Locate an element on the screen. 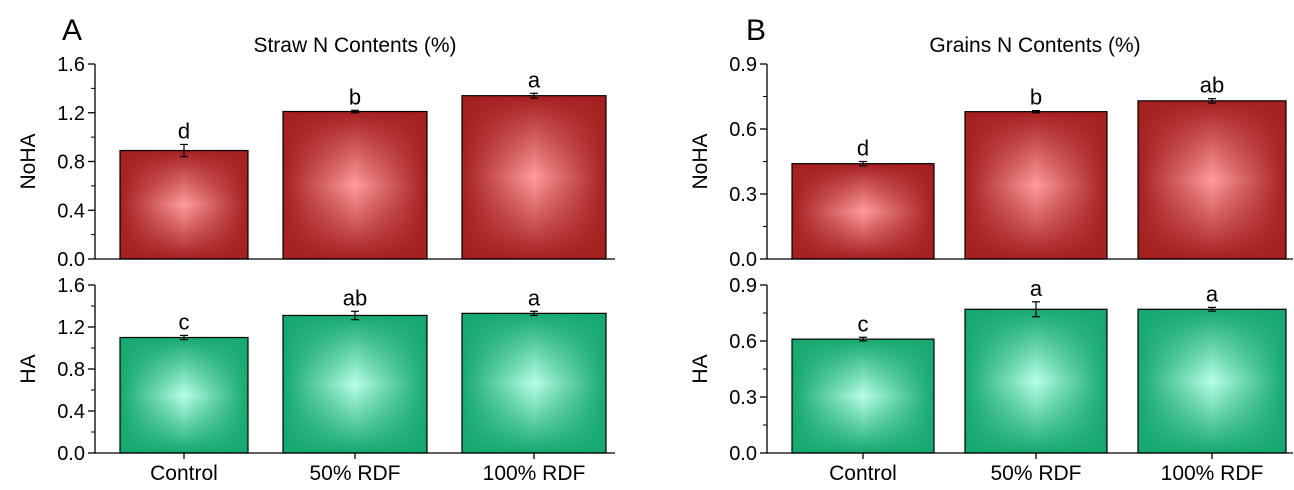 The width and height of the screenshot is (1294, 490). chart-title: Grains N Contents (%) is located at coordinates (1034, 45).